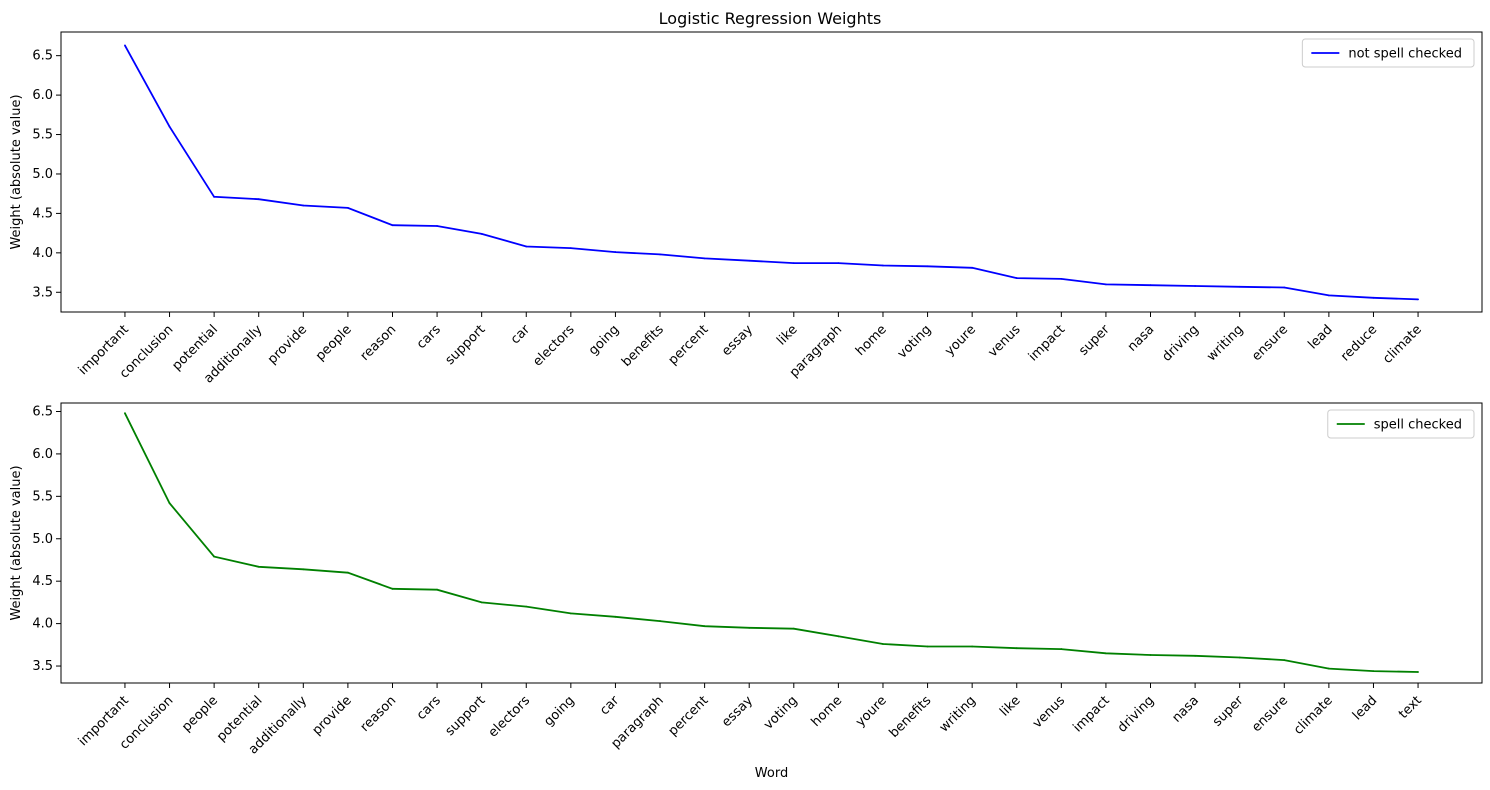  Describe the element at coordinates (42, 253) in the screenshot. I see `y-tick-label: 4.0` at that location.